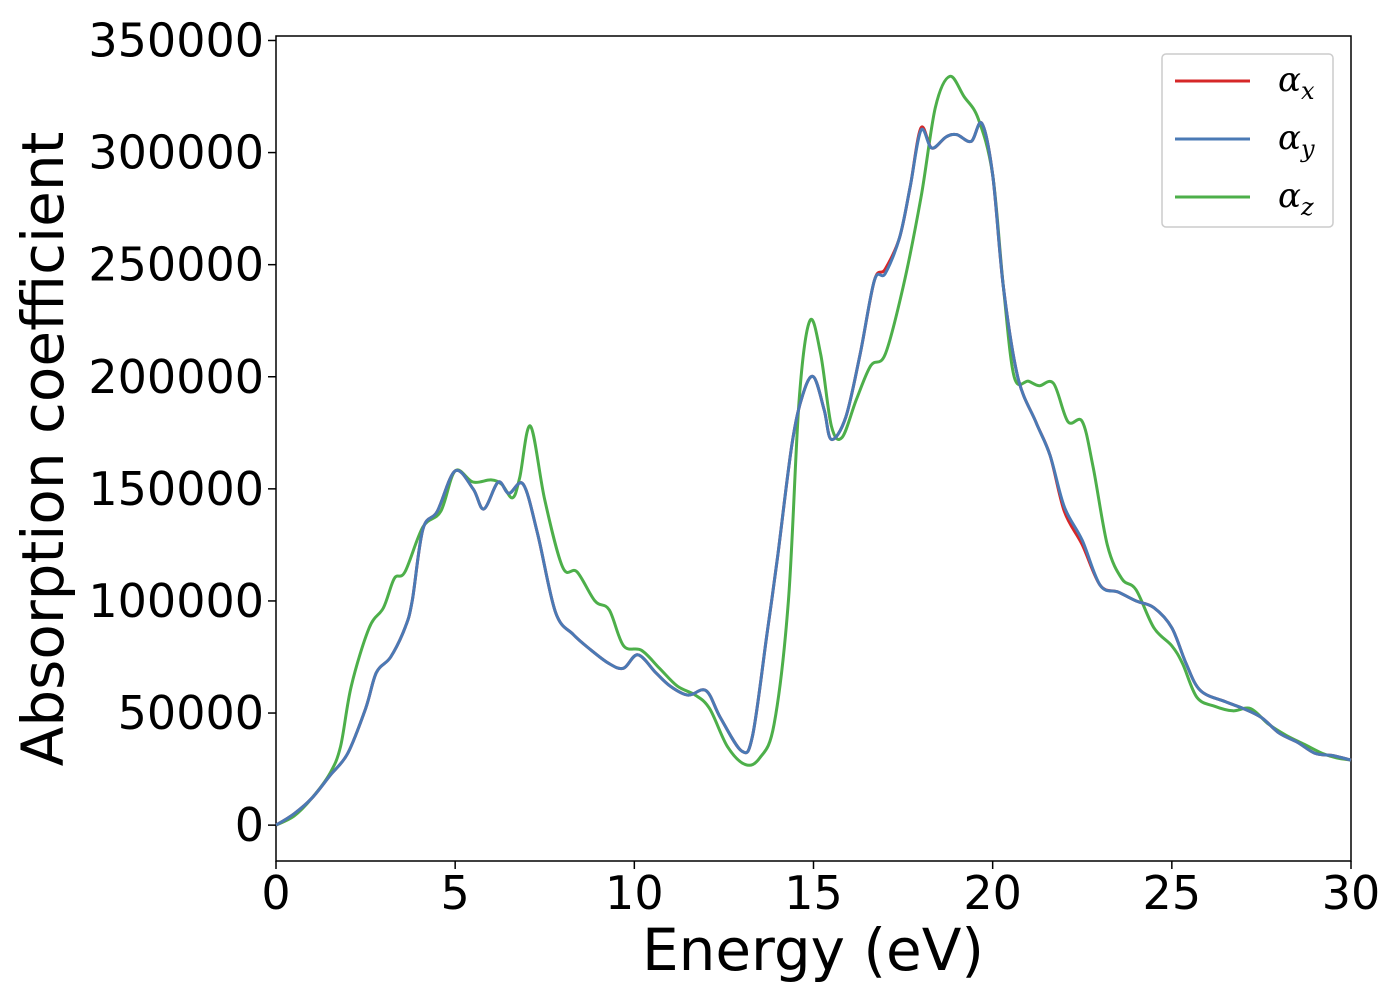 The image size is (1400, 1000). I want to click on x-axis-label: Energy (eV), so click(813, 950).